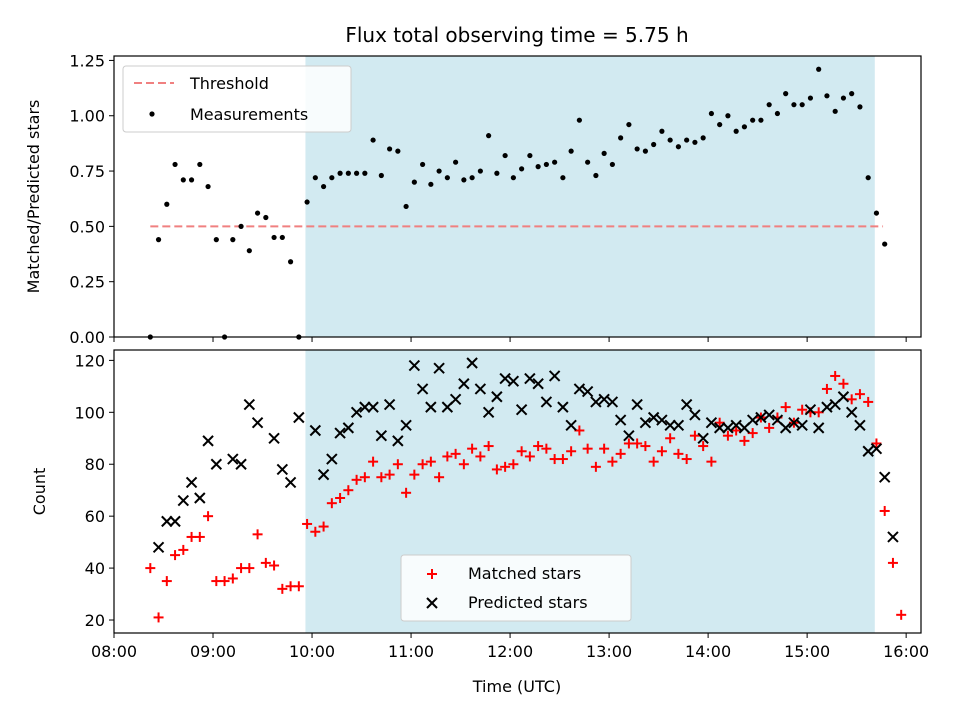 The height and width of the screenshot is (720, 960). I want to click on legend-box, so click(237, 99).